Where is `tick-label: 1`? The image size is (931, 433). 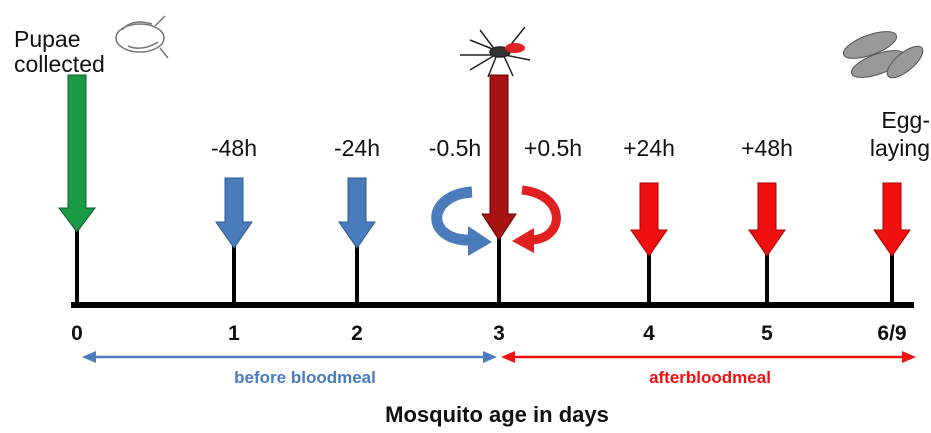 tick-label: 1 is located at coordinates (234, 333).